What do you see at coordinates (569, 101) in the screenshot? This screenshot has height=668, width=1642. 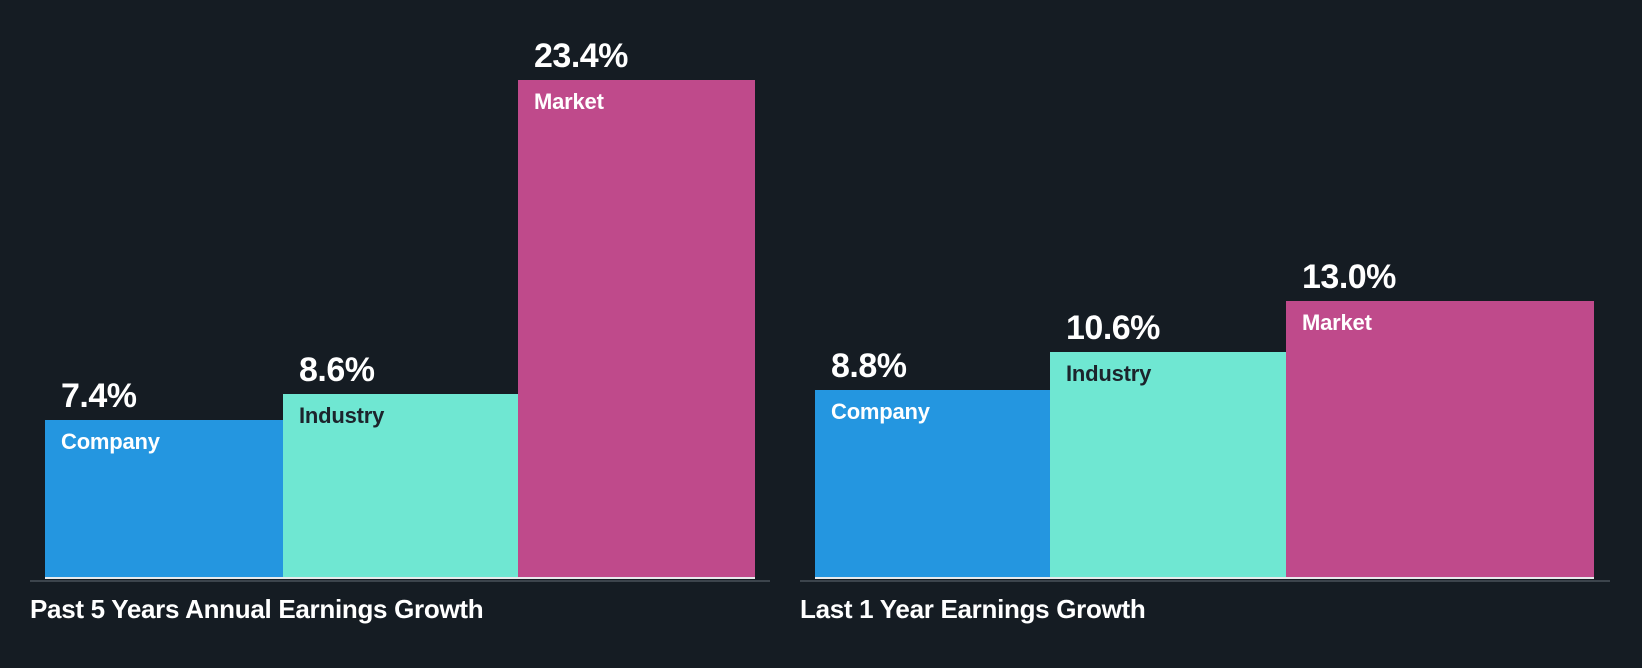 I see `bar-label-market-left: Market` at bounding box center [569, 101].